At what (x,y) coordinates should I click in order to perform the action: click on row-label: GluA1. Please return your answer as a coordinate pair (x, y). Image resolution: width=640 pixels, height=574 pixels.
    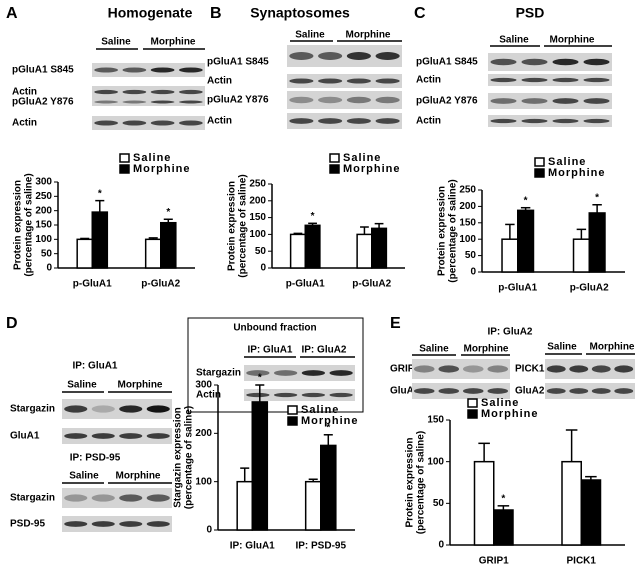
    Looking at the image, I should click on (25, 436).